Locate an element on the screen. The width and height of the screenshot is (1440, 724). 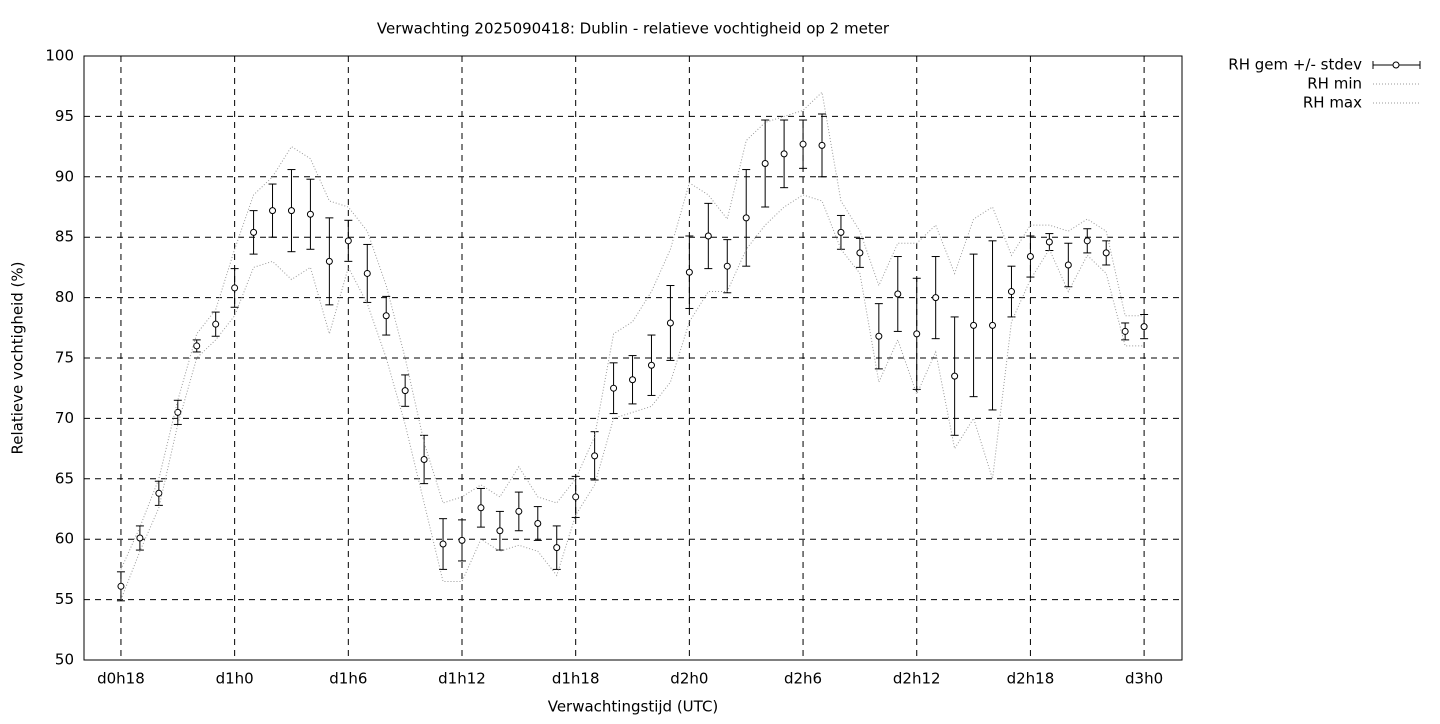
legend-label: RH gem +/- stdev is located at coordinates (1295, 65).